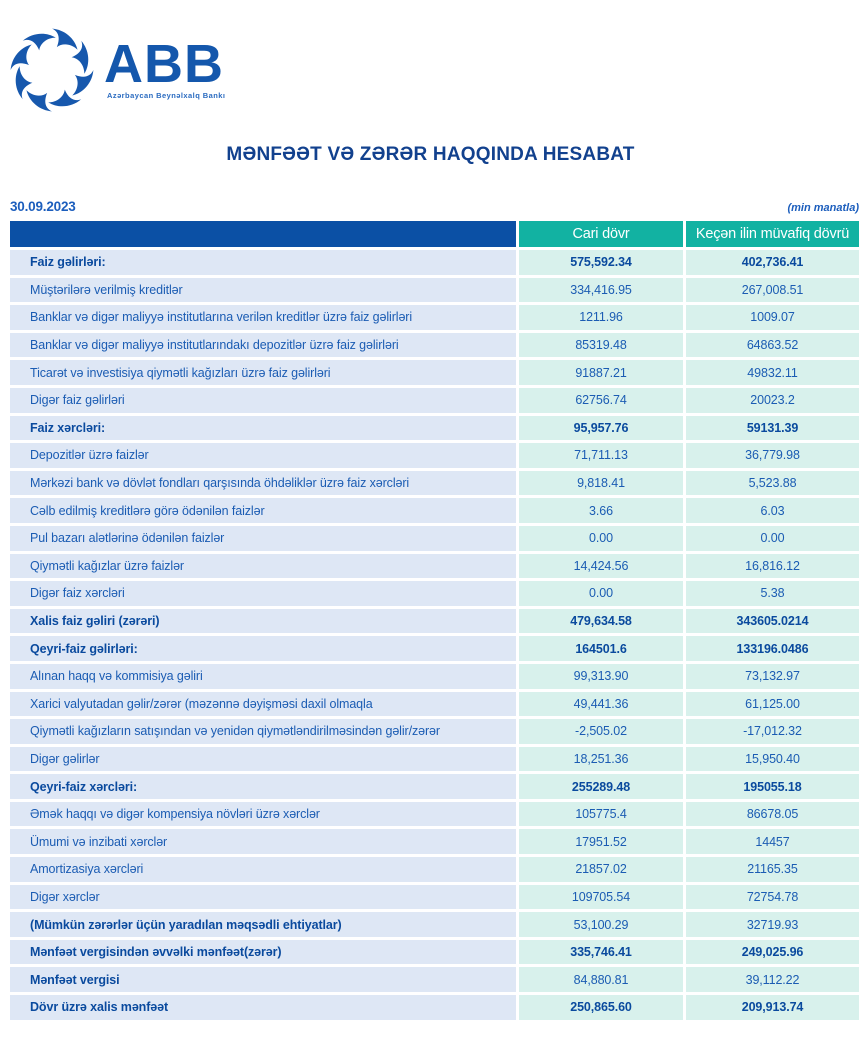  Describe the element at coordinates (772, 621) in the screenshot. I see `row-value-previous: 343605.0214` at that location.